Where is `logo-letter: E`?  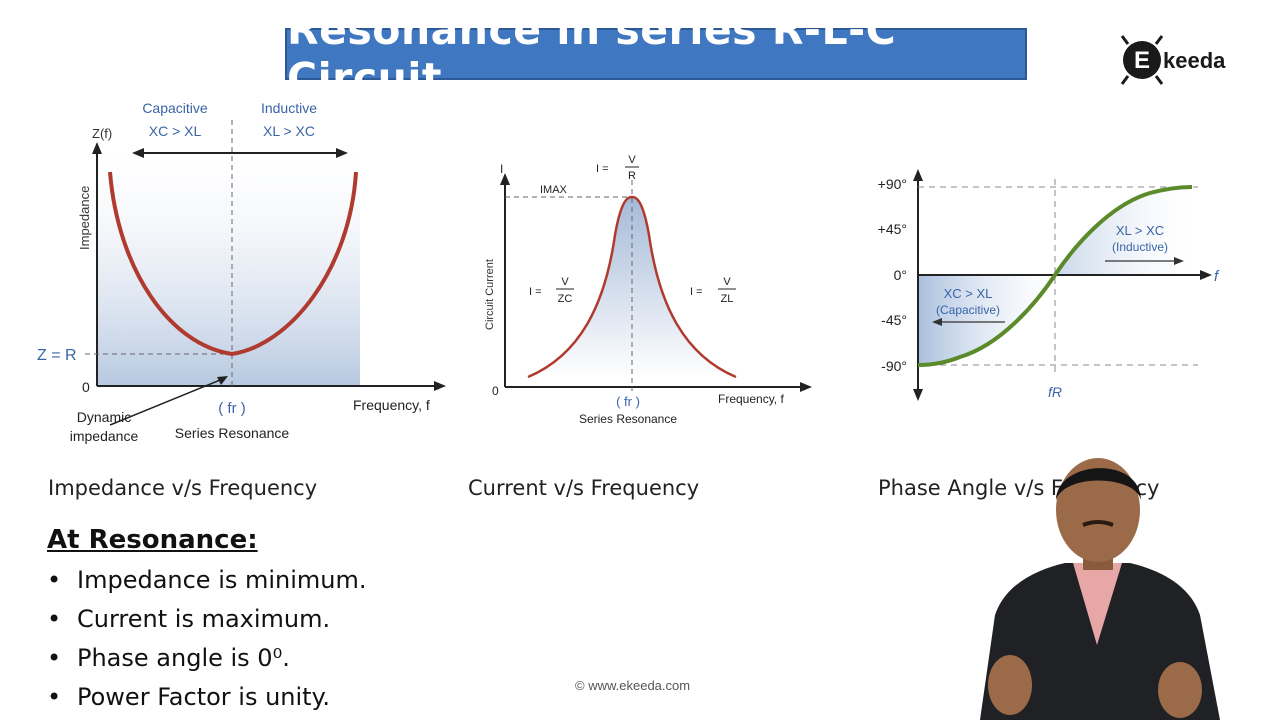
logo-letter: E is located at coordinates (1142, 60).